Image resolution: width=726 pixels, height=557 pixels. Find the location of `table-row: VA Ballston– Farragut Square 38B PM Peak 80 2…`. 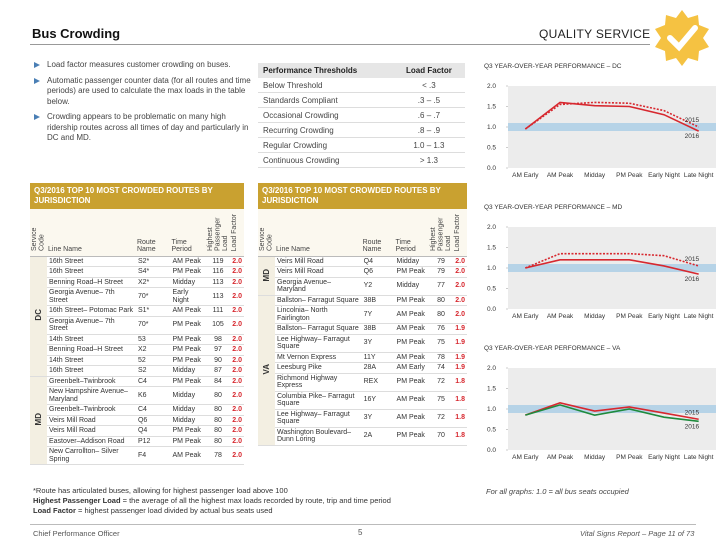

table-row: VA Ballston– Farragut Square 38B PM Peak 80 2… is located at coordinates (362, 370).